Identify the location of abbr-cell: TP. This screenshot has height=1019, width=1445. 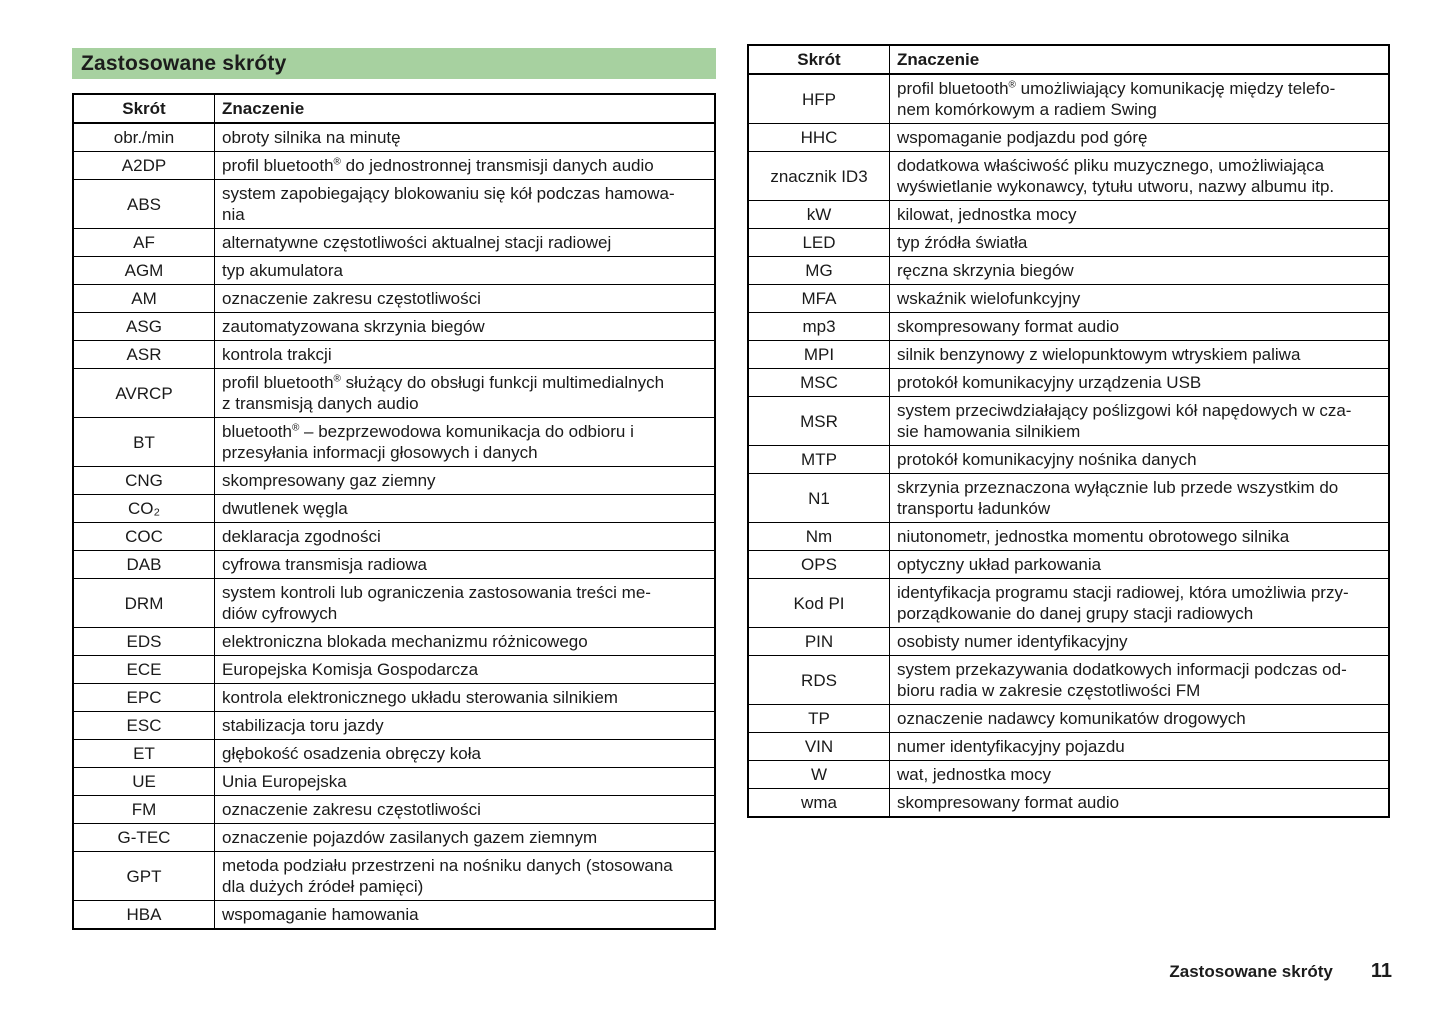
(818, 718).